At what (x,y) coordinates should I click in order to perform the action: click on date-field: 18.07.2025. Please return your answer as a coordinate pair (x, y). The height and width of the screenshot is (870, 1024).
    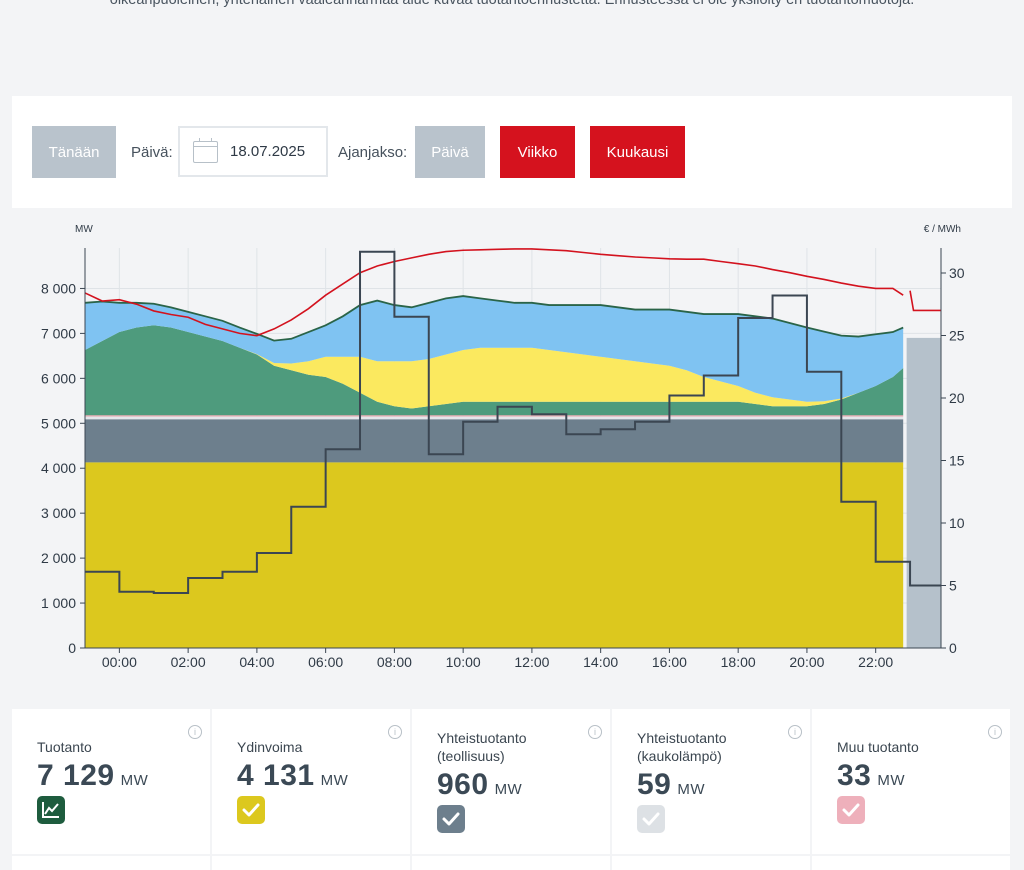
    Looking at the image, I should click on (253, 151).